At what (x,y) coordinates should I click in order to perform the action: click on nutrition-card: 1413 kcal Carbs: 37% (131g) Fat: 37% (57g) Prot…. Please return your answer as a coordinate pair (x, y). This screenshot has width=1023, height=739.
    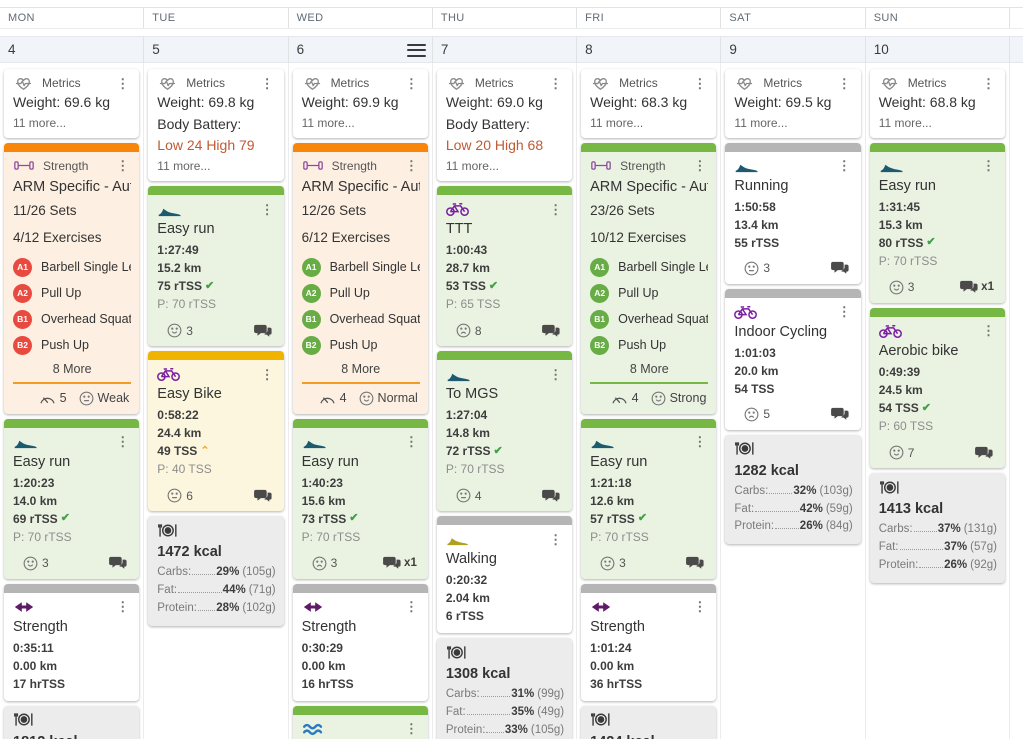
    Looking at the image, I should click on (937, 528).